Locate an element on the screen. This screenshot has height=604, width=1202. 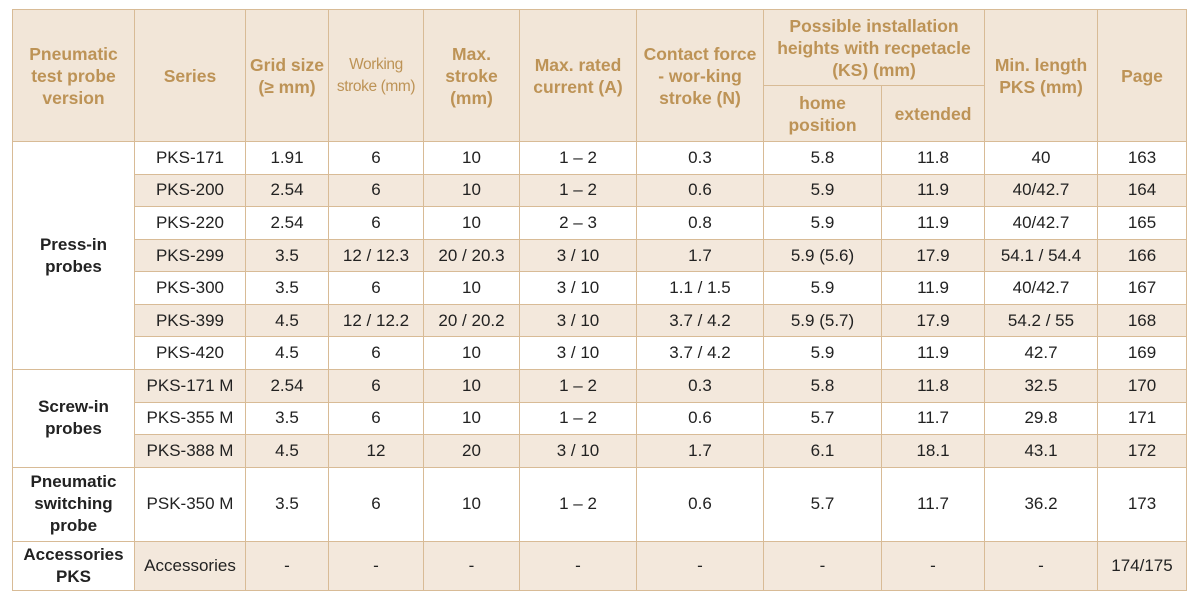
header-extended: extended is located at coordinates (933, 113).